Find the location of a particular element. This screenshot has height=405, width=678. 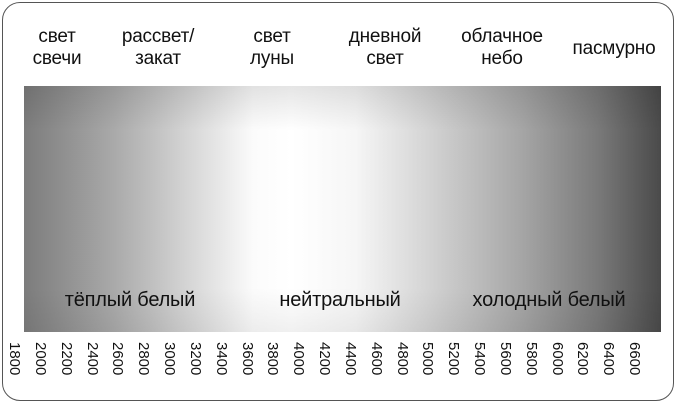

scale-tick-label: 2800 is located at coordinates (144, 359).